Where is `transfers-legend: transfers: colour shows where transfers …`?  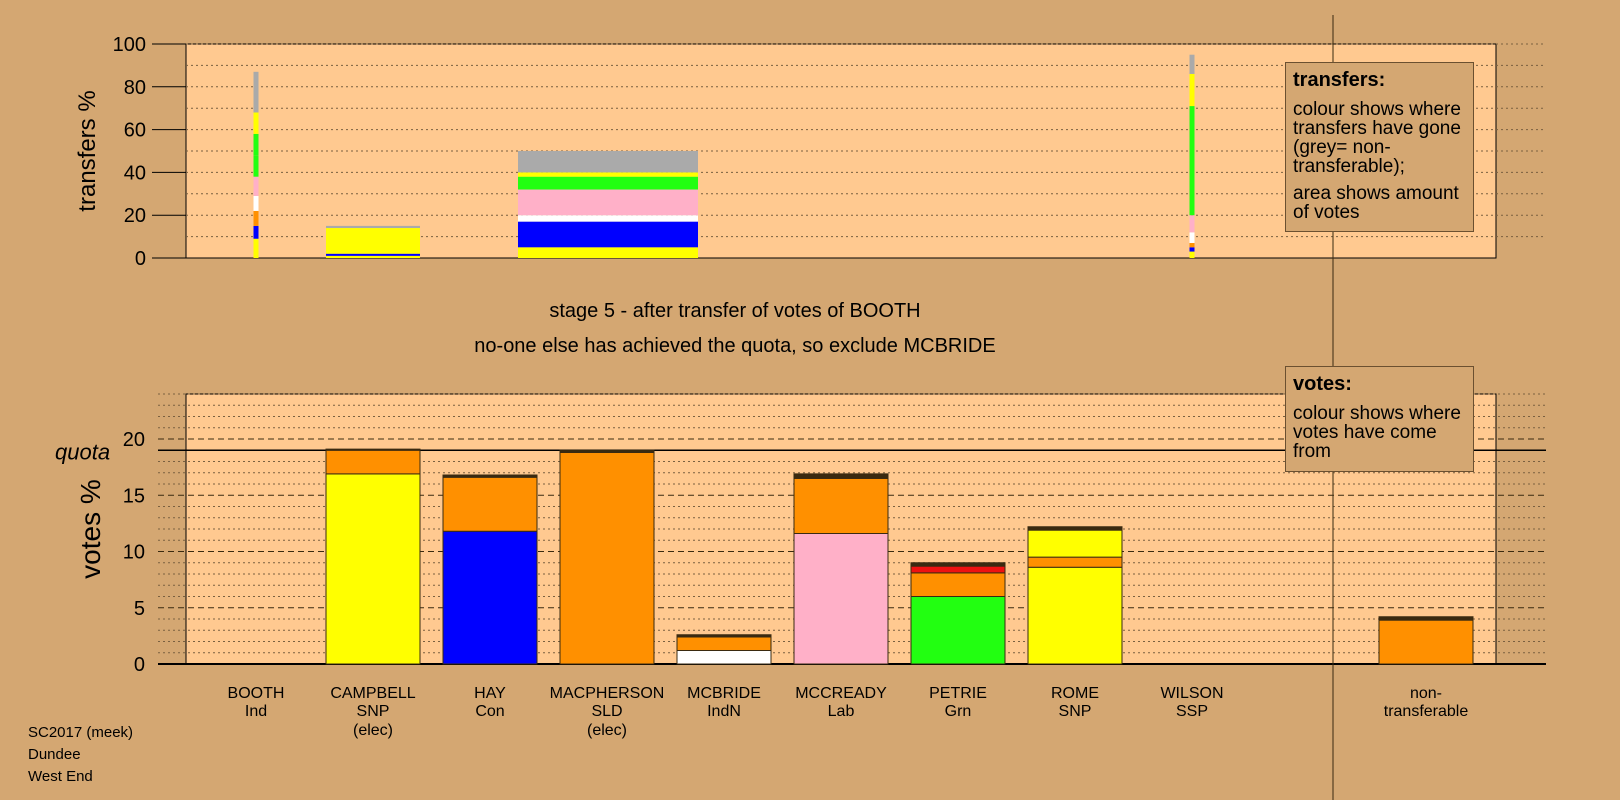
transfers-legend: transfers: colour shows where transfers … is located at coordinates (1379, 147).